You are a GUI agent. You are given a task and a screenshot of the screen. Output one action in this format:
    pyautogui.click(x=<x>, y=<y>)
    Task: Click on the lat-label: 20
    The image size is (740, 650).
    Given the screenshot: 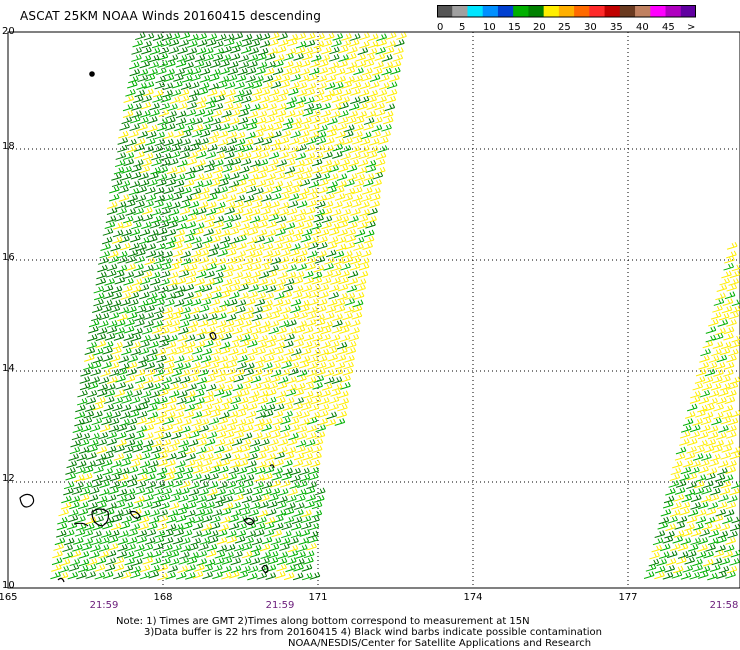 What is the action you would take?
    pyautogui.click(x=8, y=31)
    